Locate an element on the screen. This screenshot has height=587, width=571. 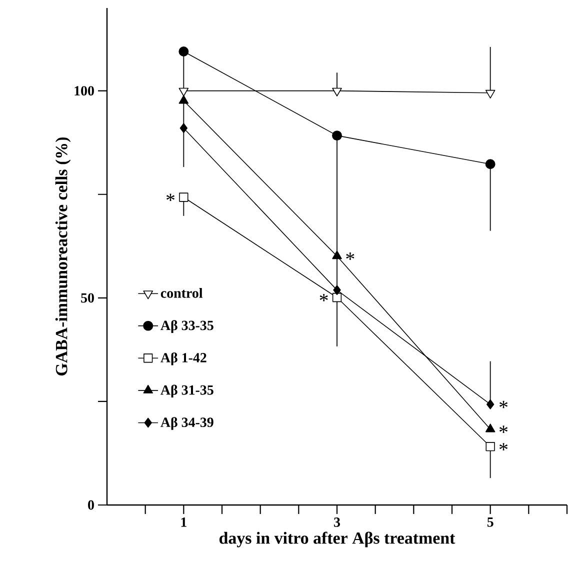
legend-label: Aβ 34-39 is located at coordinates (187, 423).